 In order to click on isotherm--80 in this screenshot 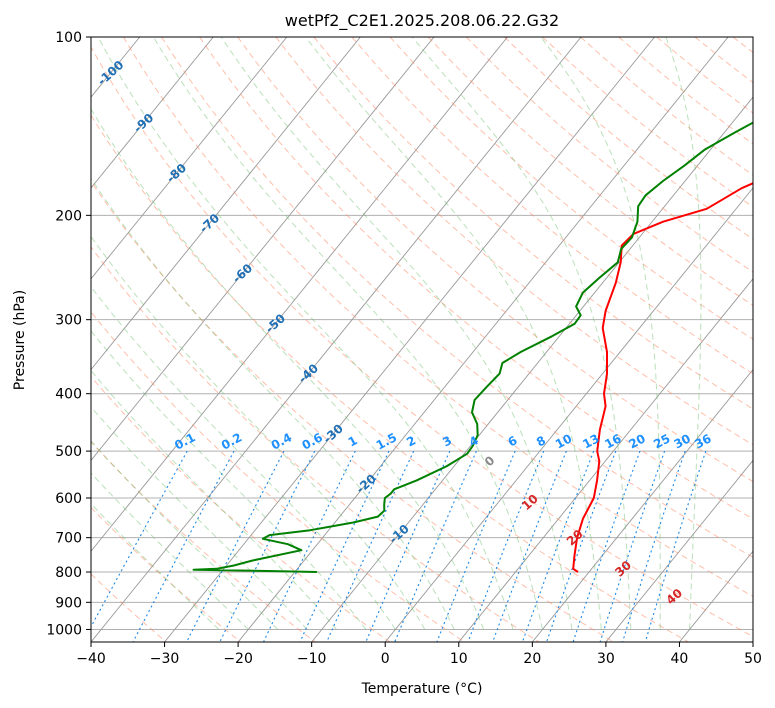, I will do `click(189, 158)`.